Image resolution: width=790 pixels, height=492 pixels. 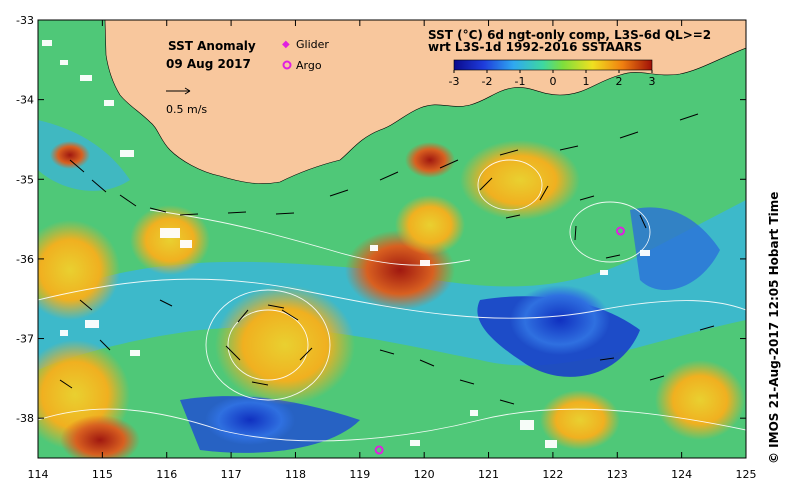 What do you see at coordinates (102, 474) in the screenshot?
I see `x-tick-label: 115` at bounding box center [102, 474].